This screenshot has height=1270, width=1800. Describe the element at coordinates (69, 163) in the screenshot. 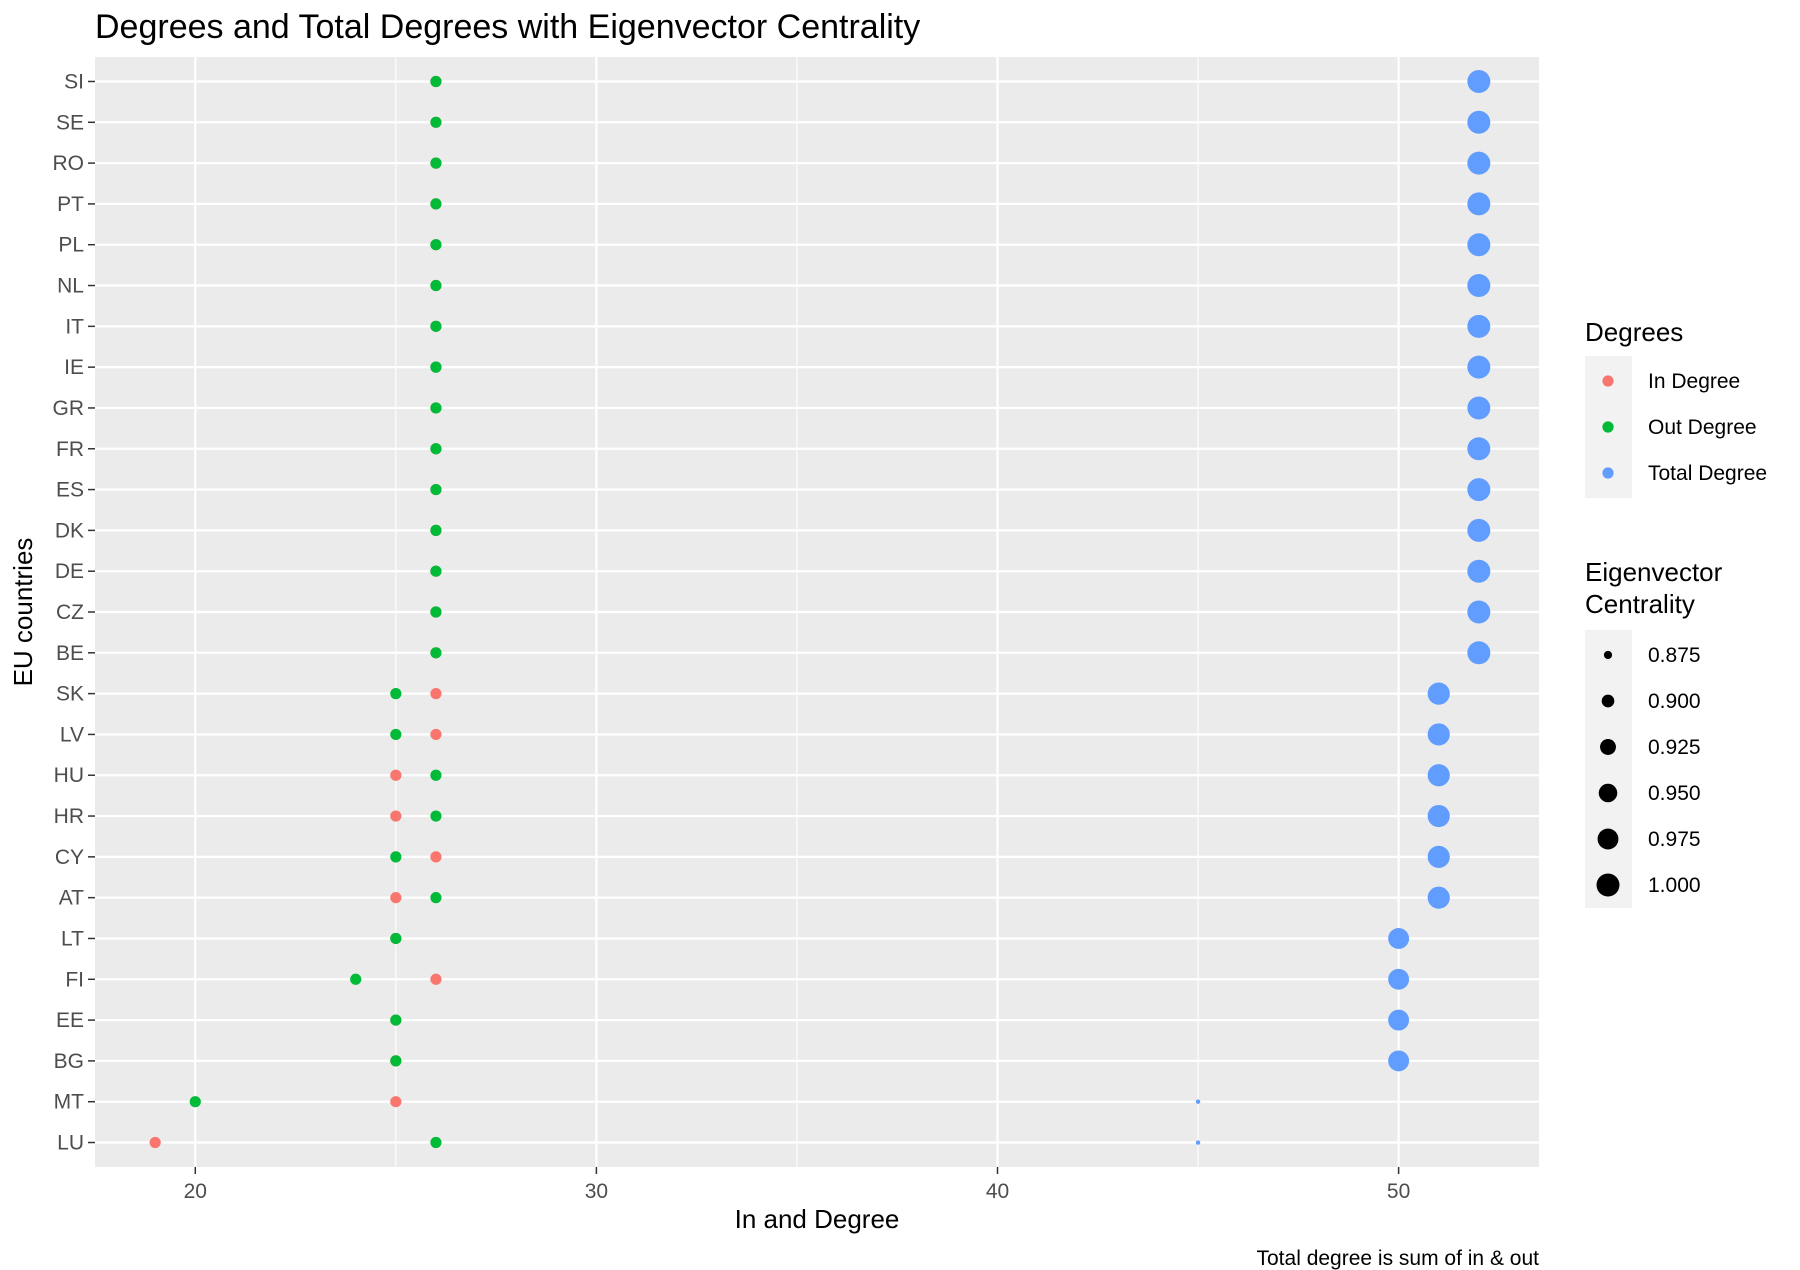

I see `y-tick-label: RO` at that location.